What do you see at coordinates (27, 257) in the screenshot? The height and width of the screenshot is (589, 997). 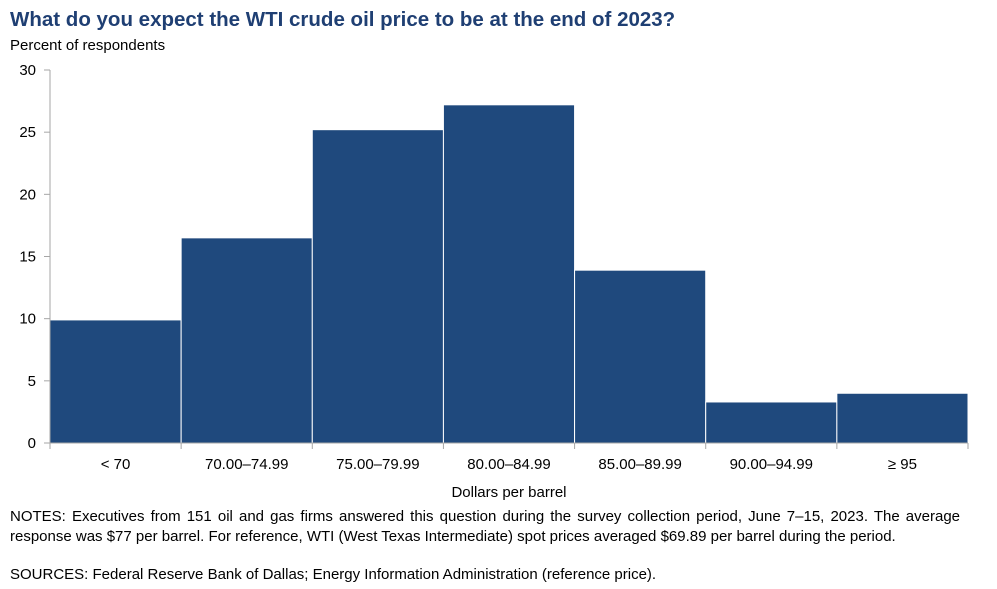 I see `y-tick-label: 15` at bounding box center [27, 257].